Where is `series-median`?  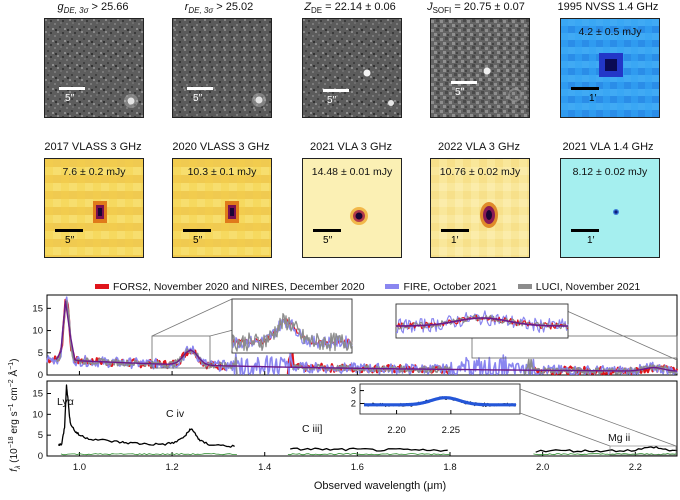 series-median is located at coordinates (366, 336).